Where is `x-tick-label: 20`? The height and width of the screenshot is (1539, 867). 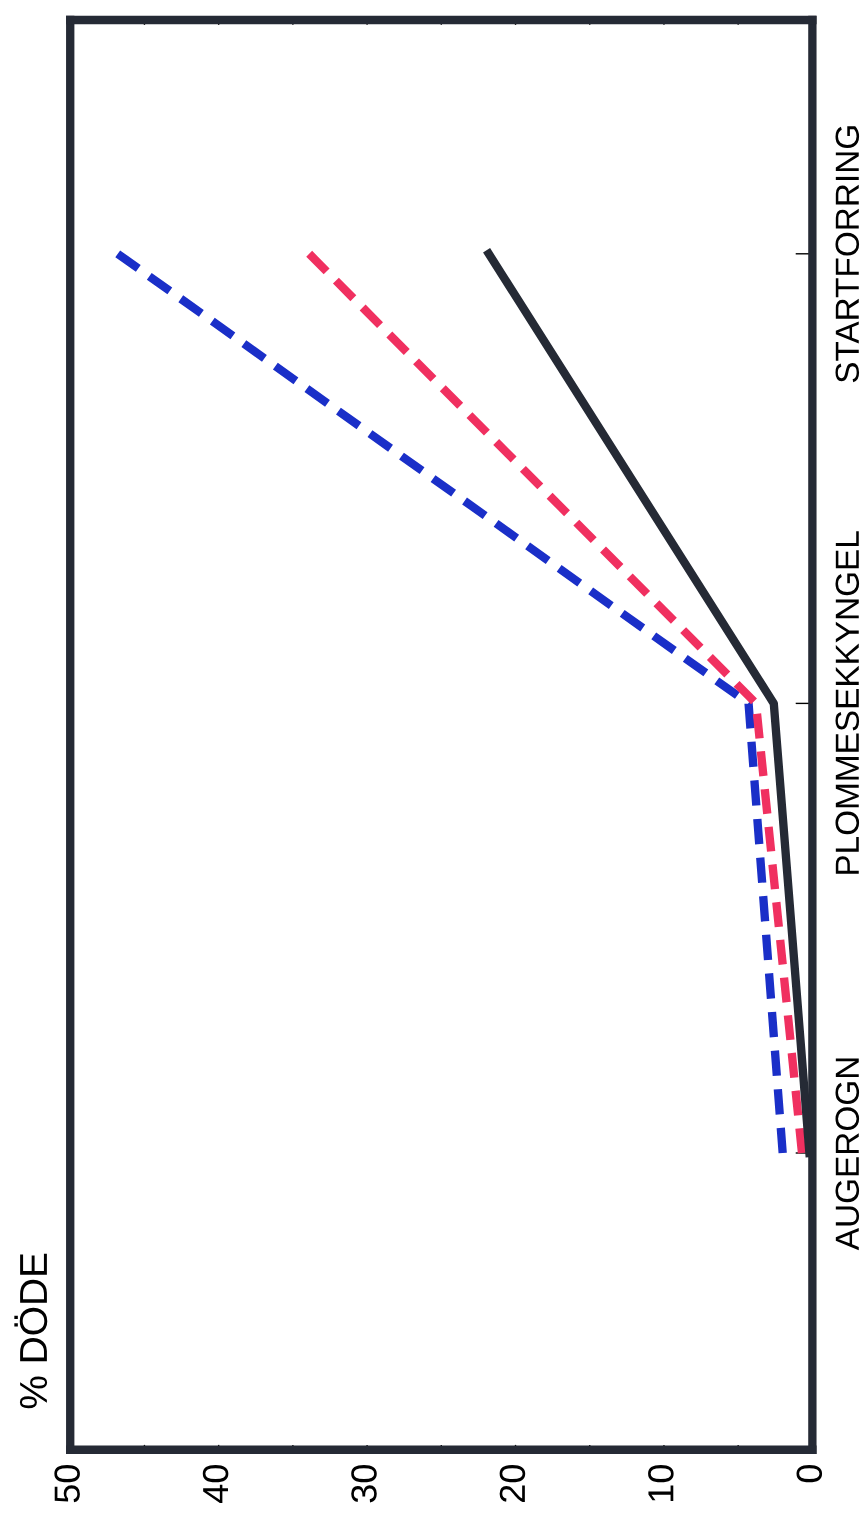 x-tick-label: 20 is located at coordinates (512, 1483).